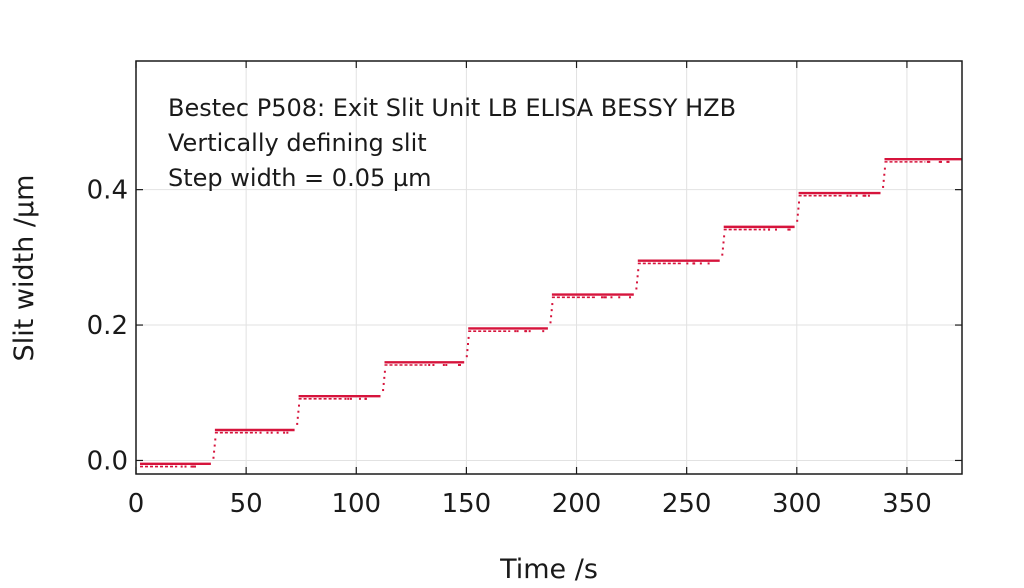  What do you see at coordinates (136, 504) in the screenshot?
I see `x-tick-label: 0` at bounding box center [136, 504].